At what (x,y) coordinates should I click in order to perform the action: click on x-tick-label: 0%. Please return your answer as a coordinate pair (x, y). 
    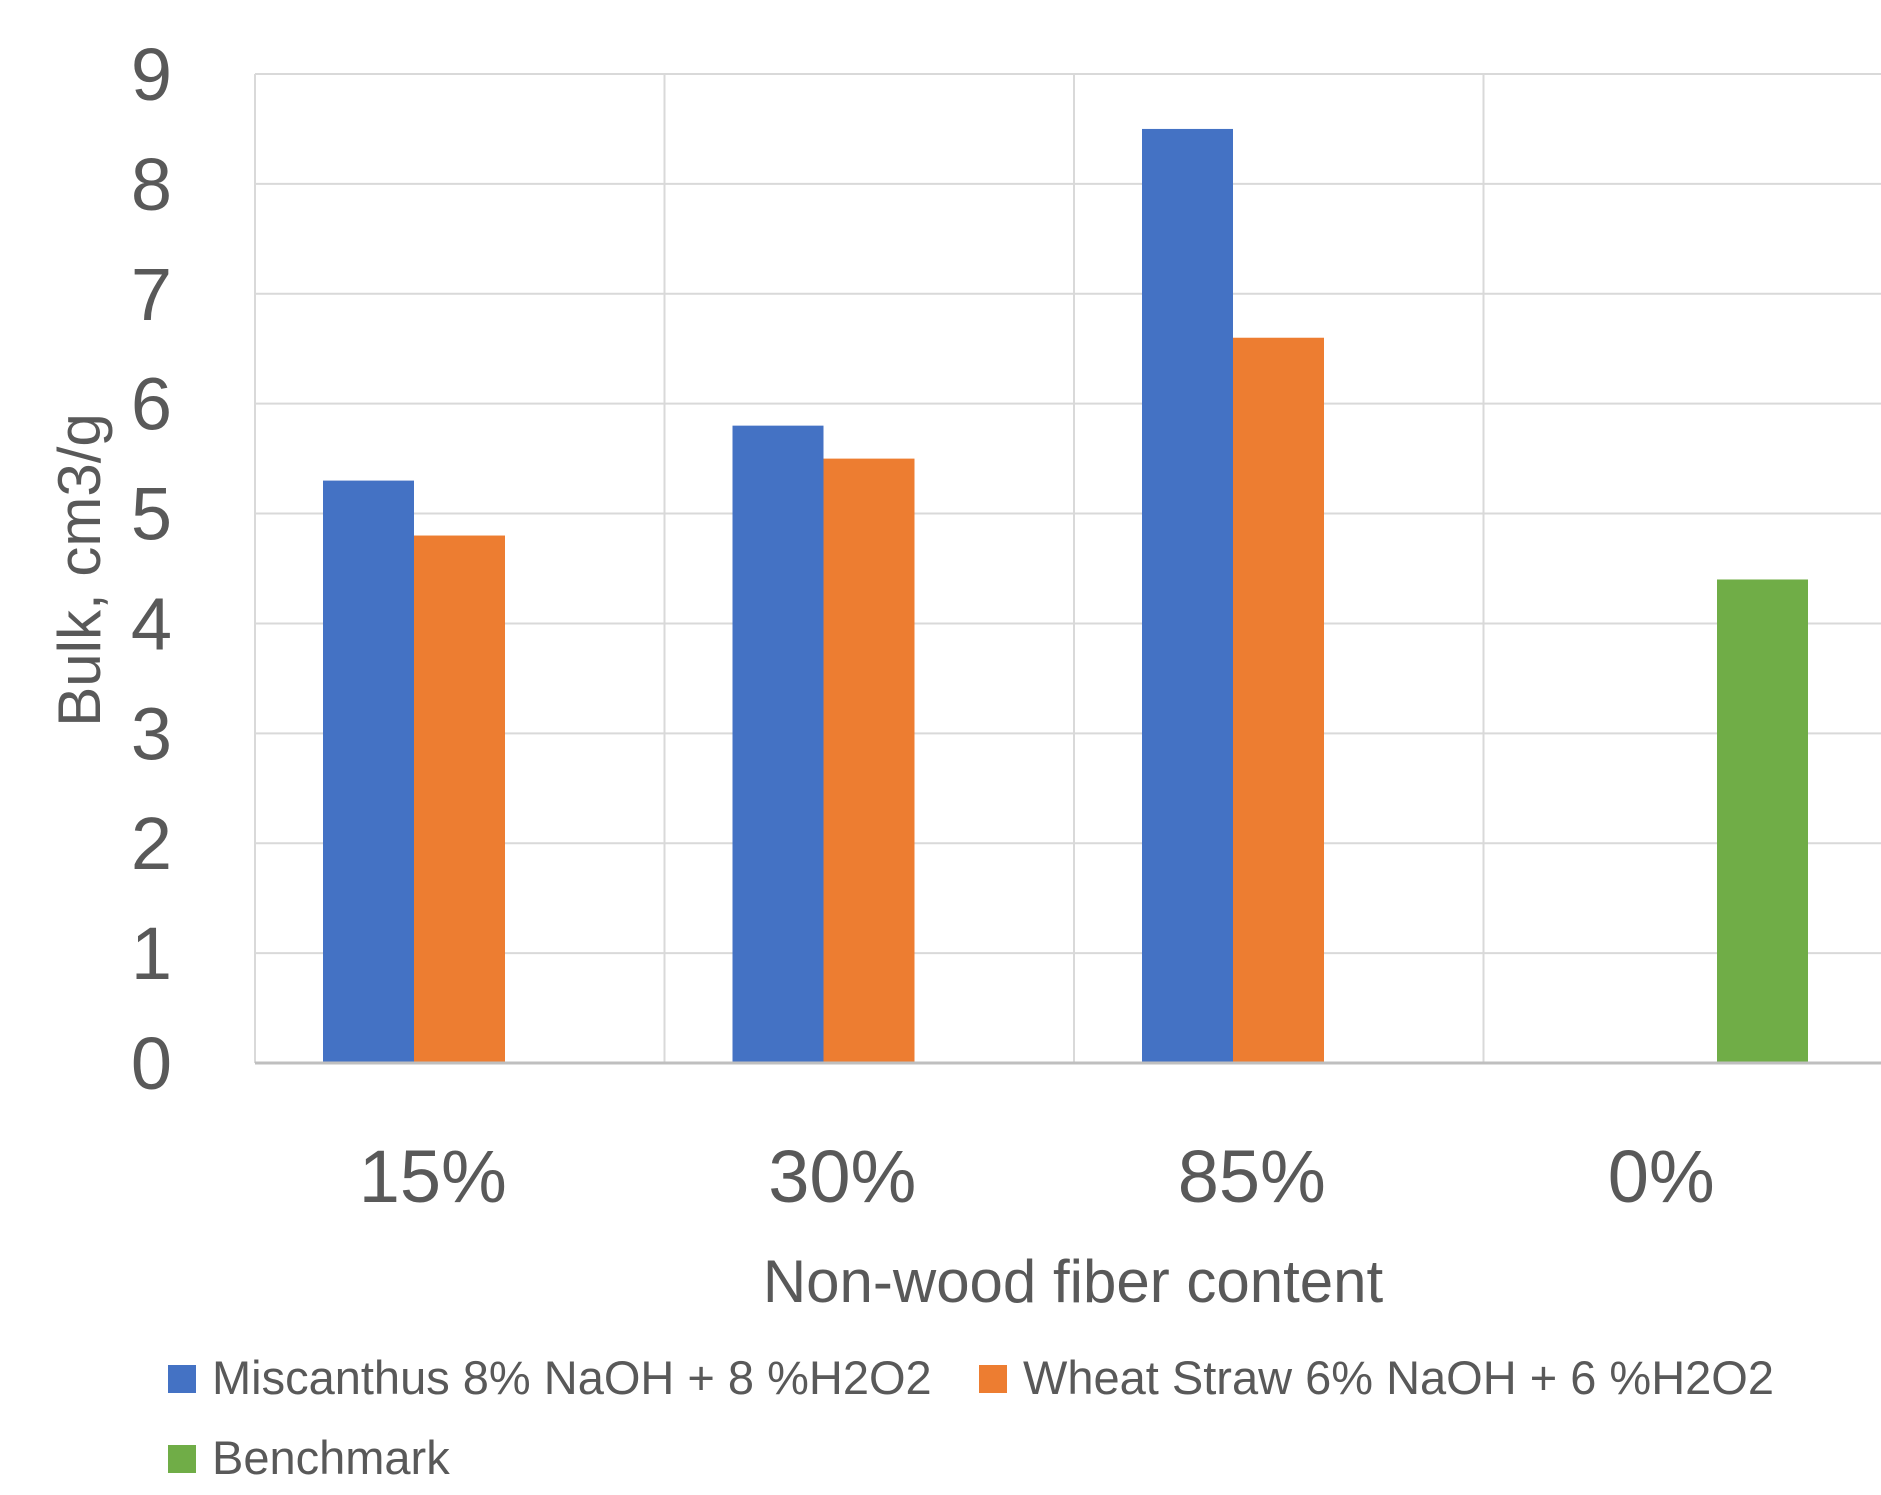
    Looking at the image, I should click on (1661, 1176).